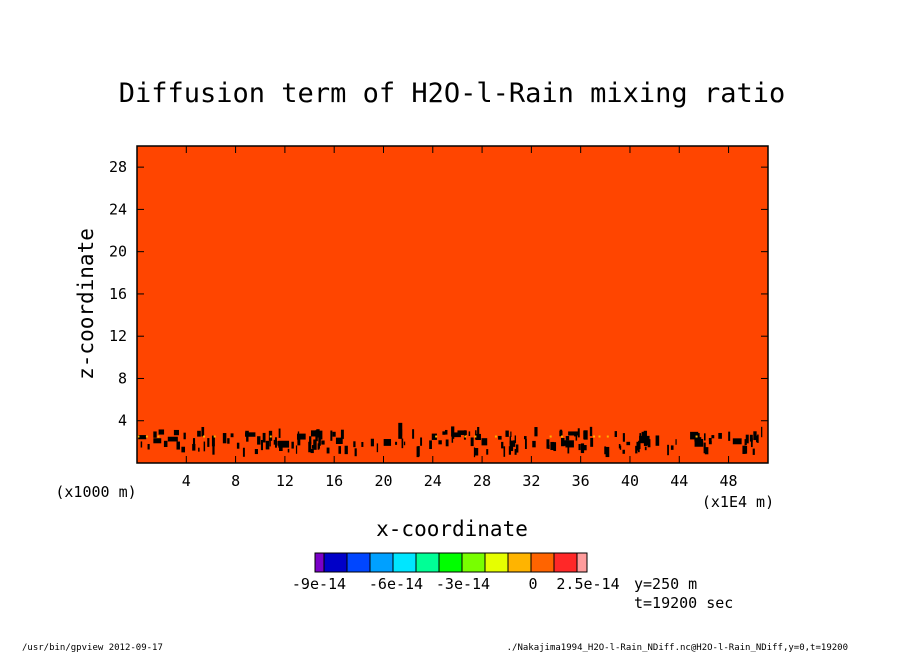 The image size is (904, 654). Describe the element at coordinates (92, 648) in the screenshot. I see `footer-left: /usr/bin/gpview 2012-09-17` at that location.